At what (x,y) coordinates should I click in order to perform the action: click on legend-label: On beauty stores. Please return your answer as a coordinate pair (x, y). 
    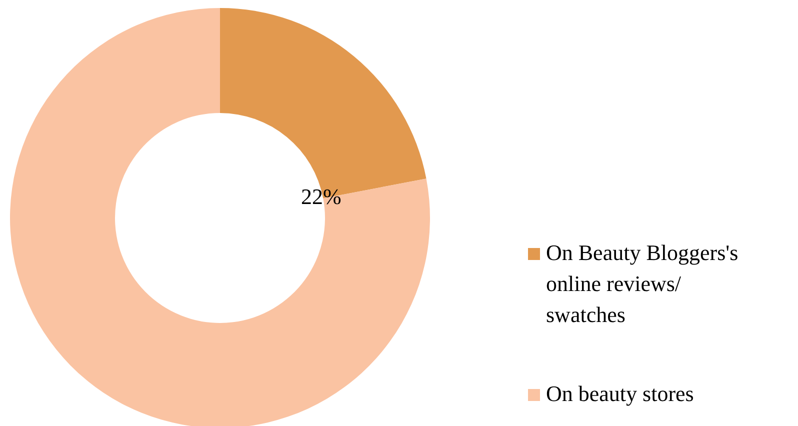
    Looking at the image, I should click on (620, 393).